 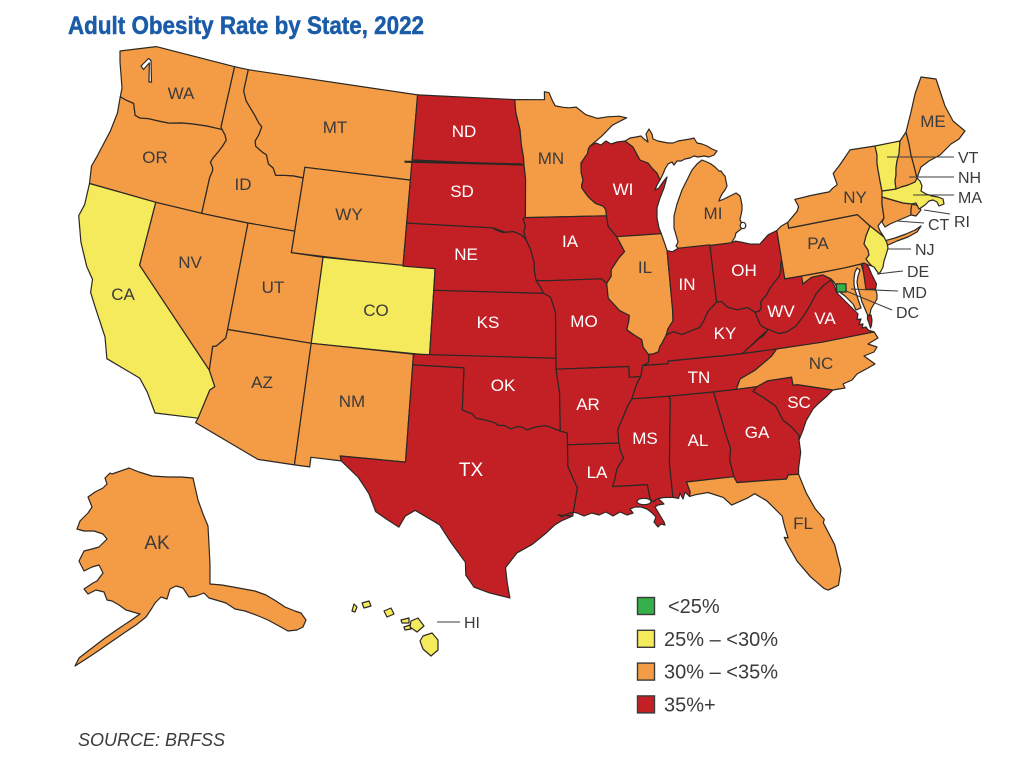 I want to click on svg-text: UT, so click(x=273, y=287).